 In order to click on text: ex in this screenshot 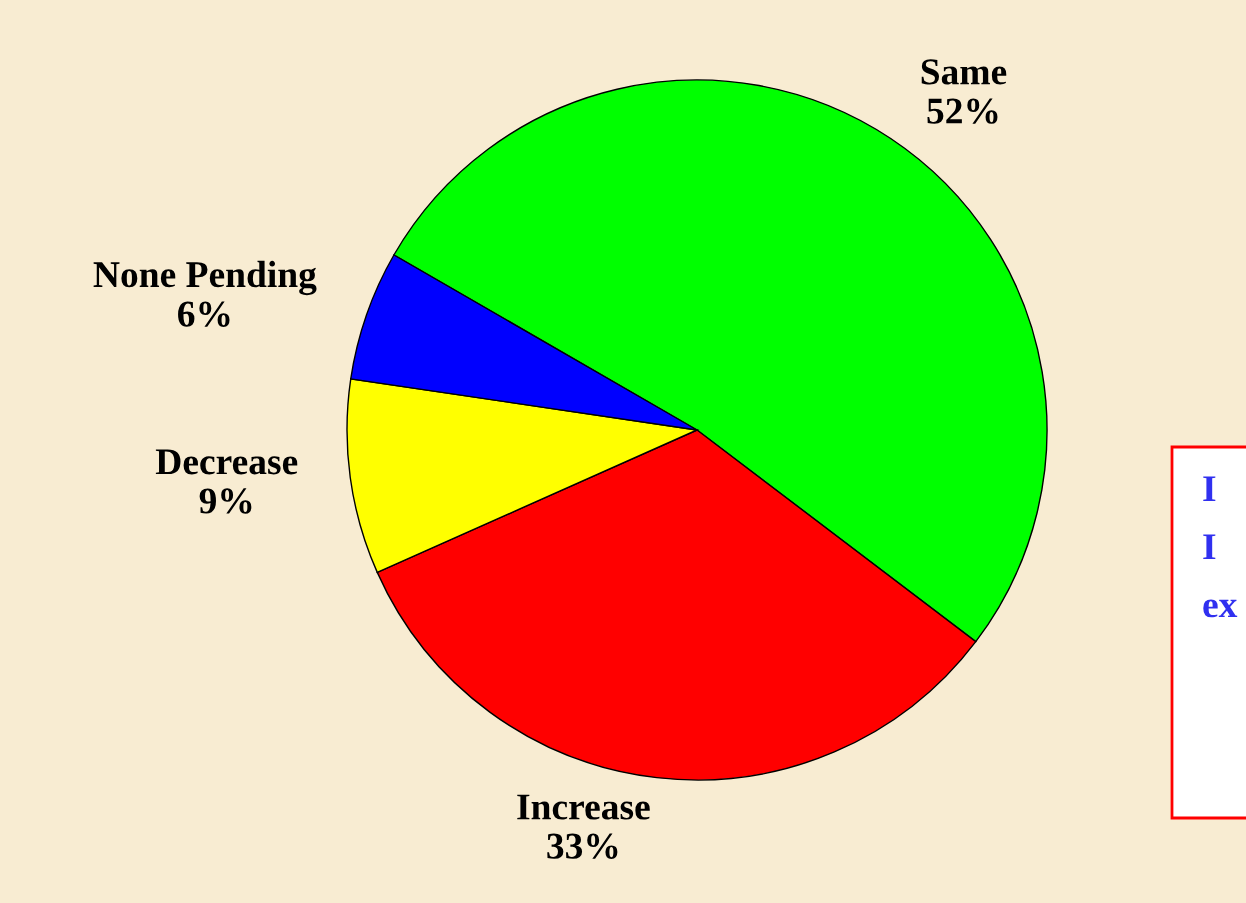, I will do `click(1220, 608)`.